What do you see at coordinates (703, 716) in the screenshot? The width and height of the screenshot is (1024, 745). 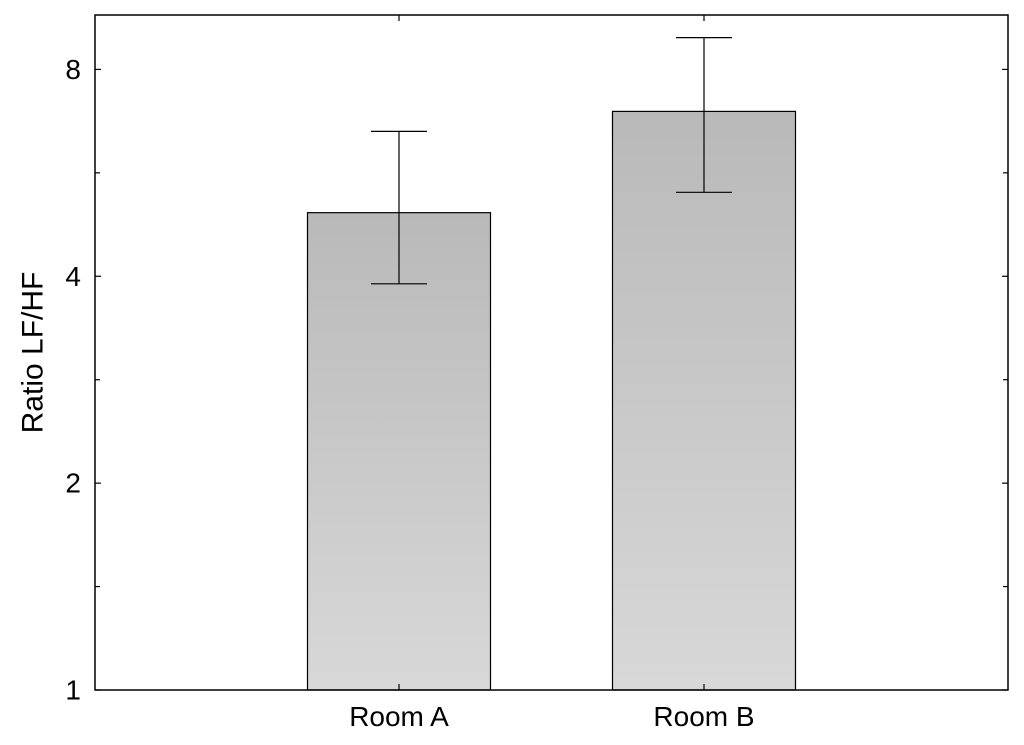 I see `x-category-label: Room B` at bounding box center [703, 716].